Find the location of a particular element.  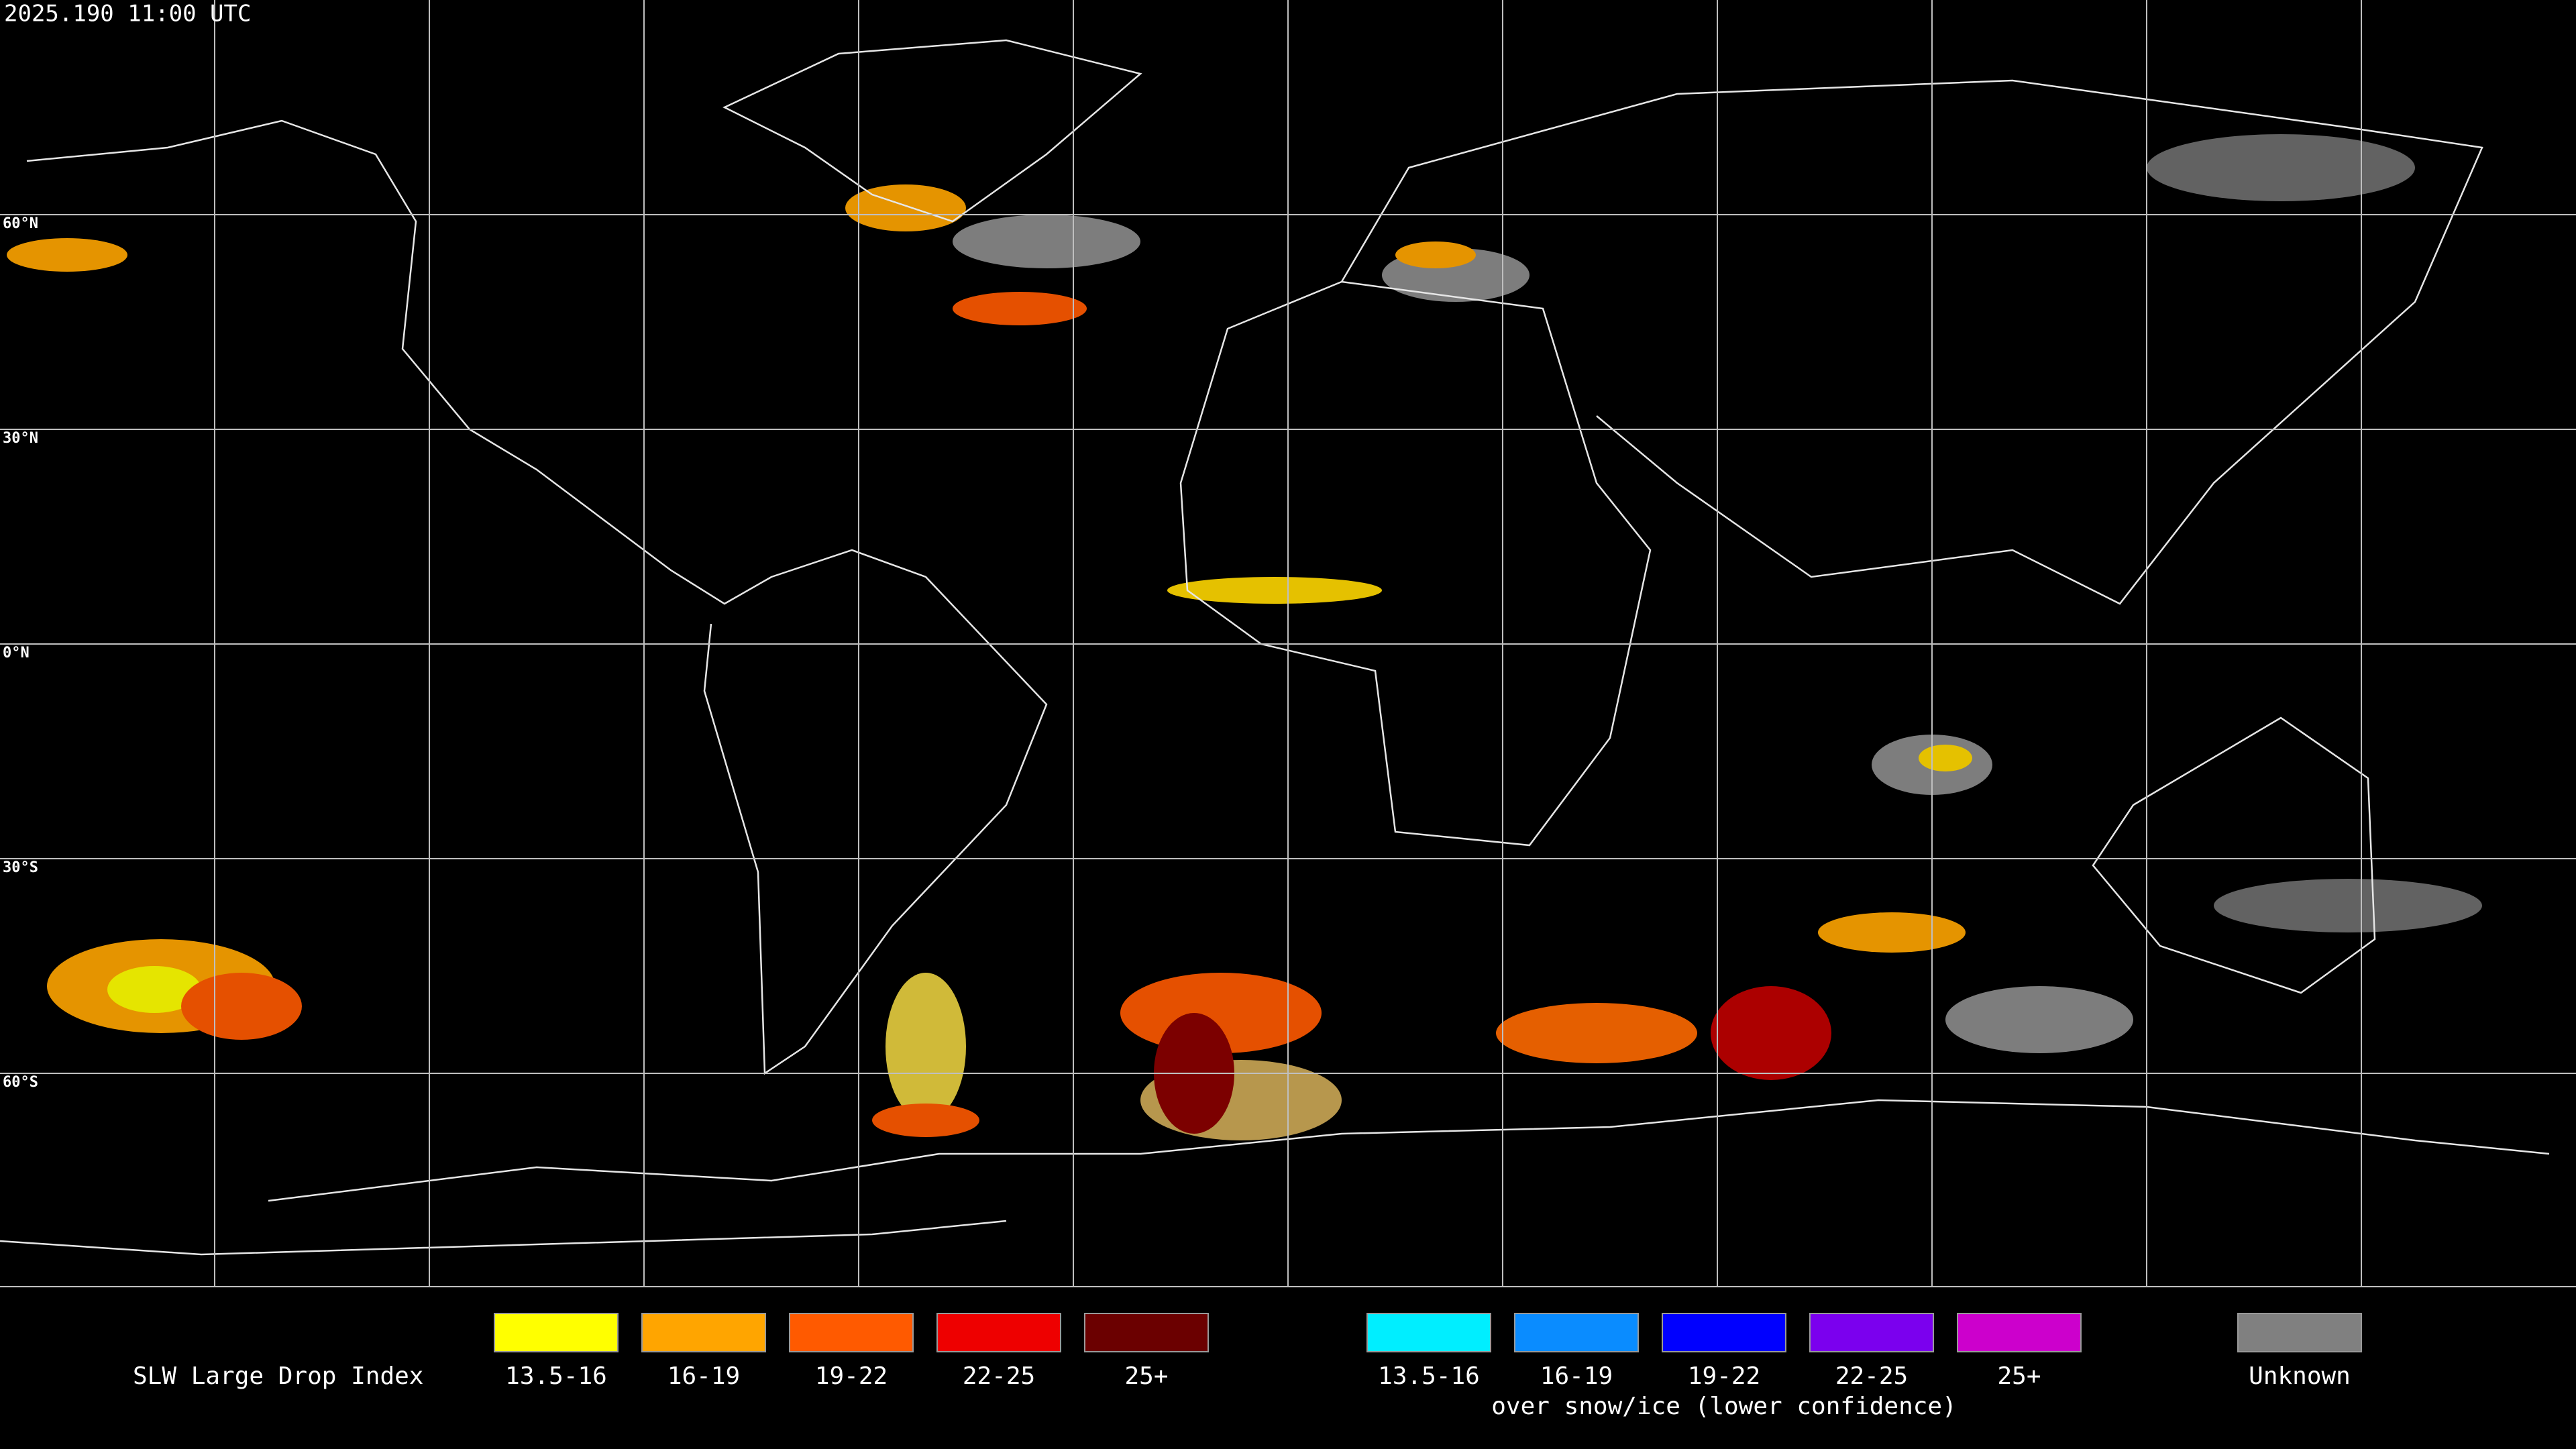

legend-title: SLW Large Drop Index is located at coordinates (278, 1376).